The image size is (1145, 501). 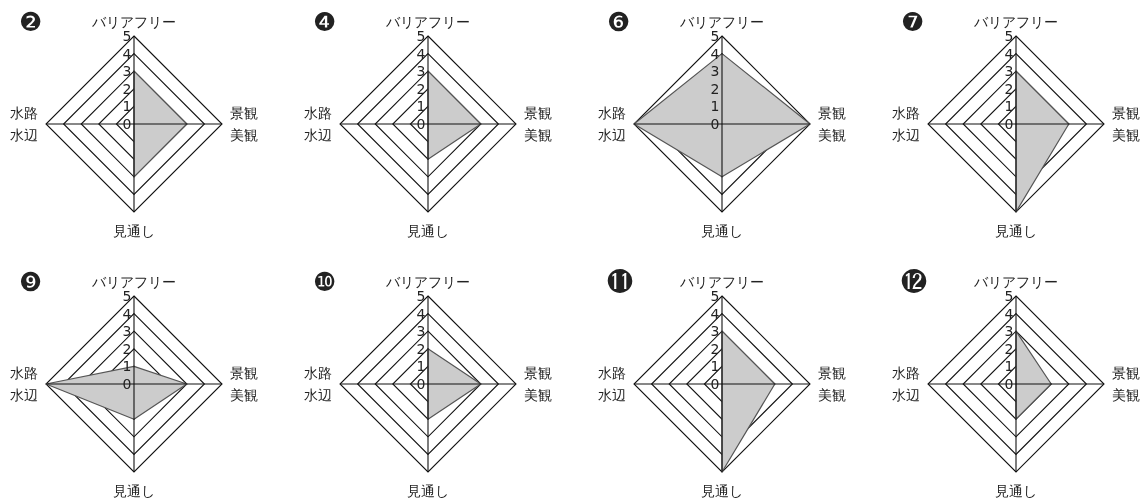 I want to click on chart-title: ❼, so click(x=913, y=22).